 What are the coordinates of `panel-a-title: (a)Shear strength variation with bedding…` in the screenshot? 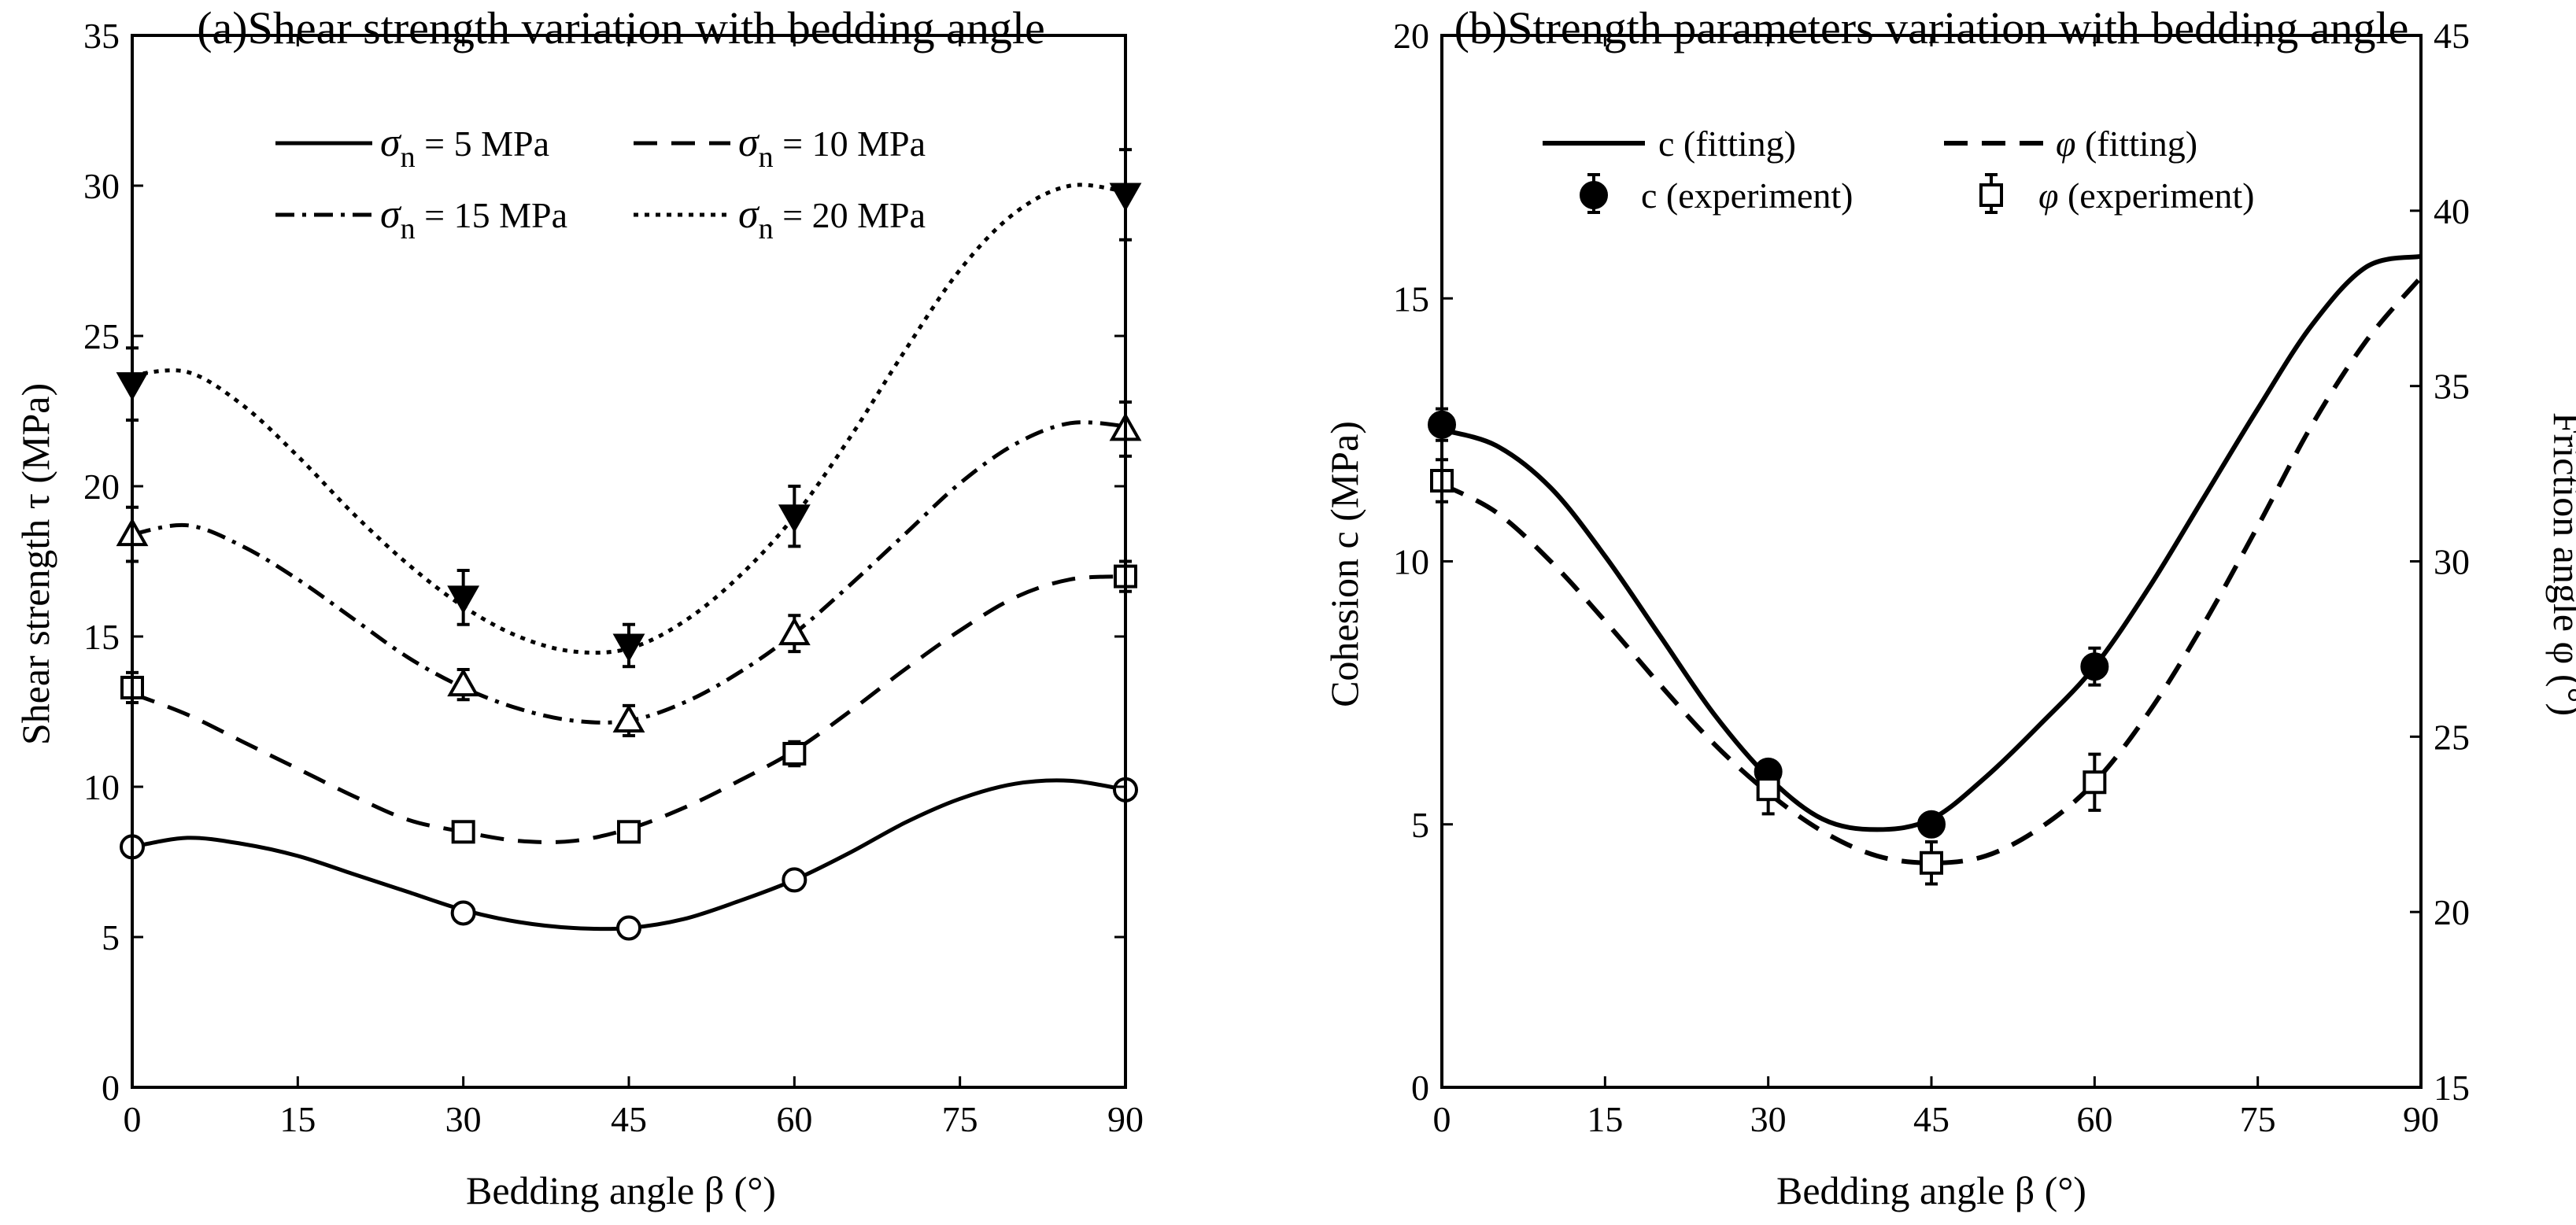 It's located at (621, 28).